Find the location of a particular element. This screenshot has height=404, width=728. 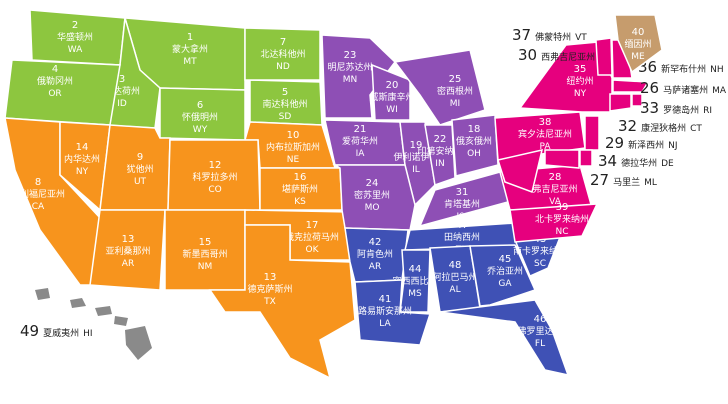

state-number: 26 is located at coordinates (649, 88).